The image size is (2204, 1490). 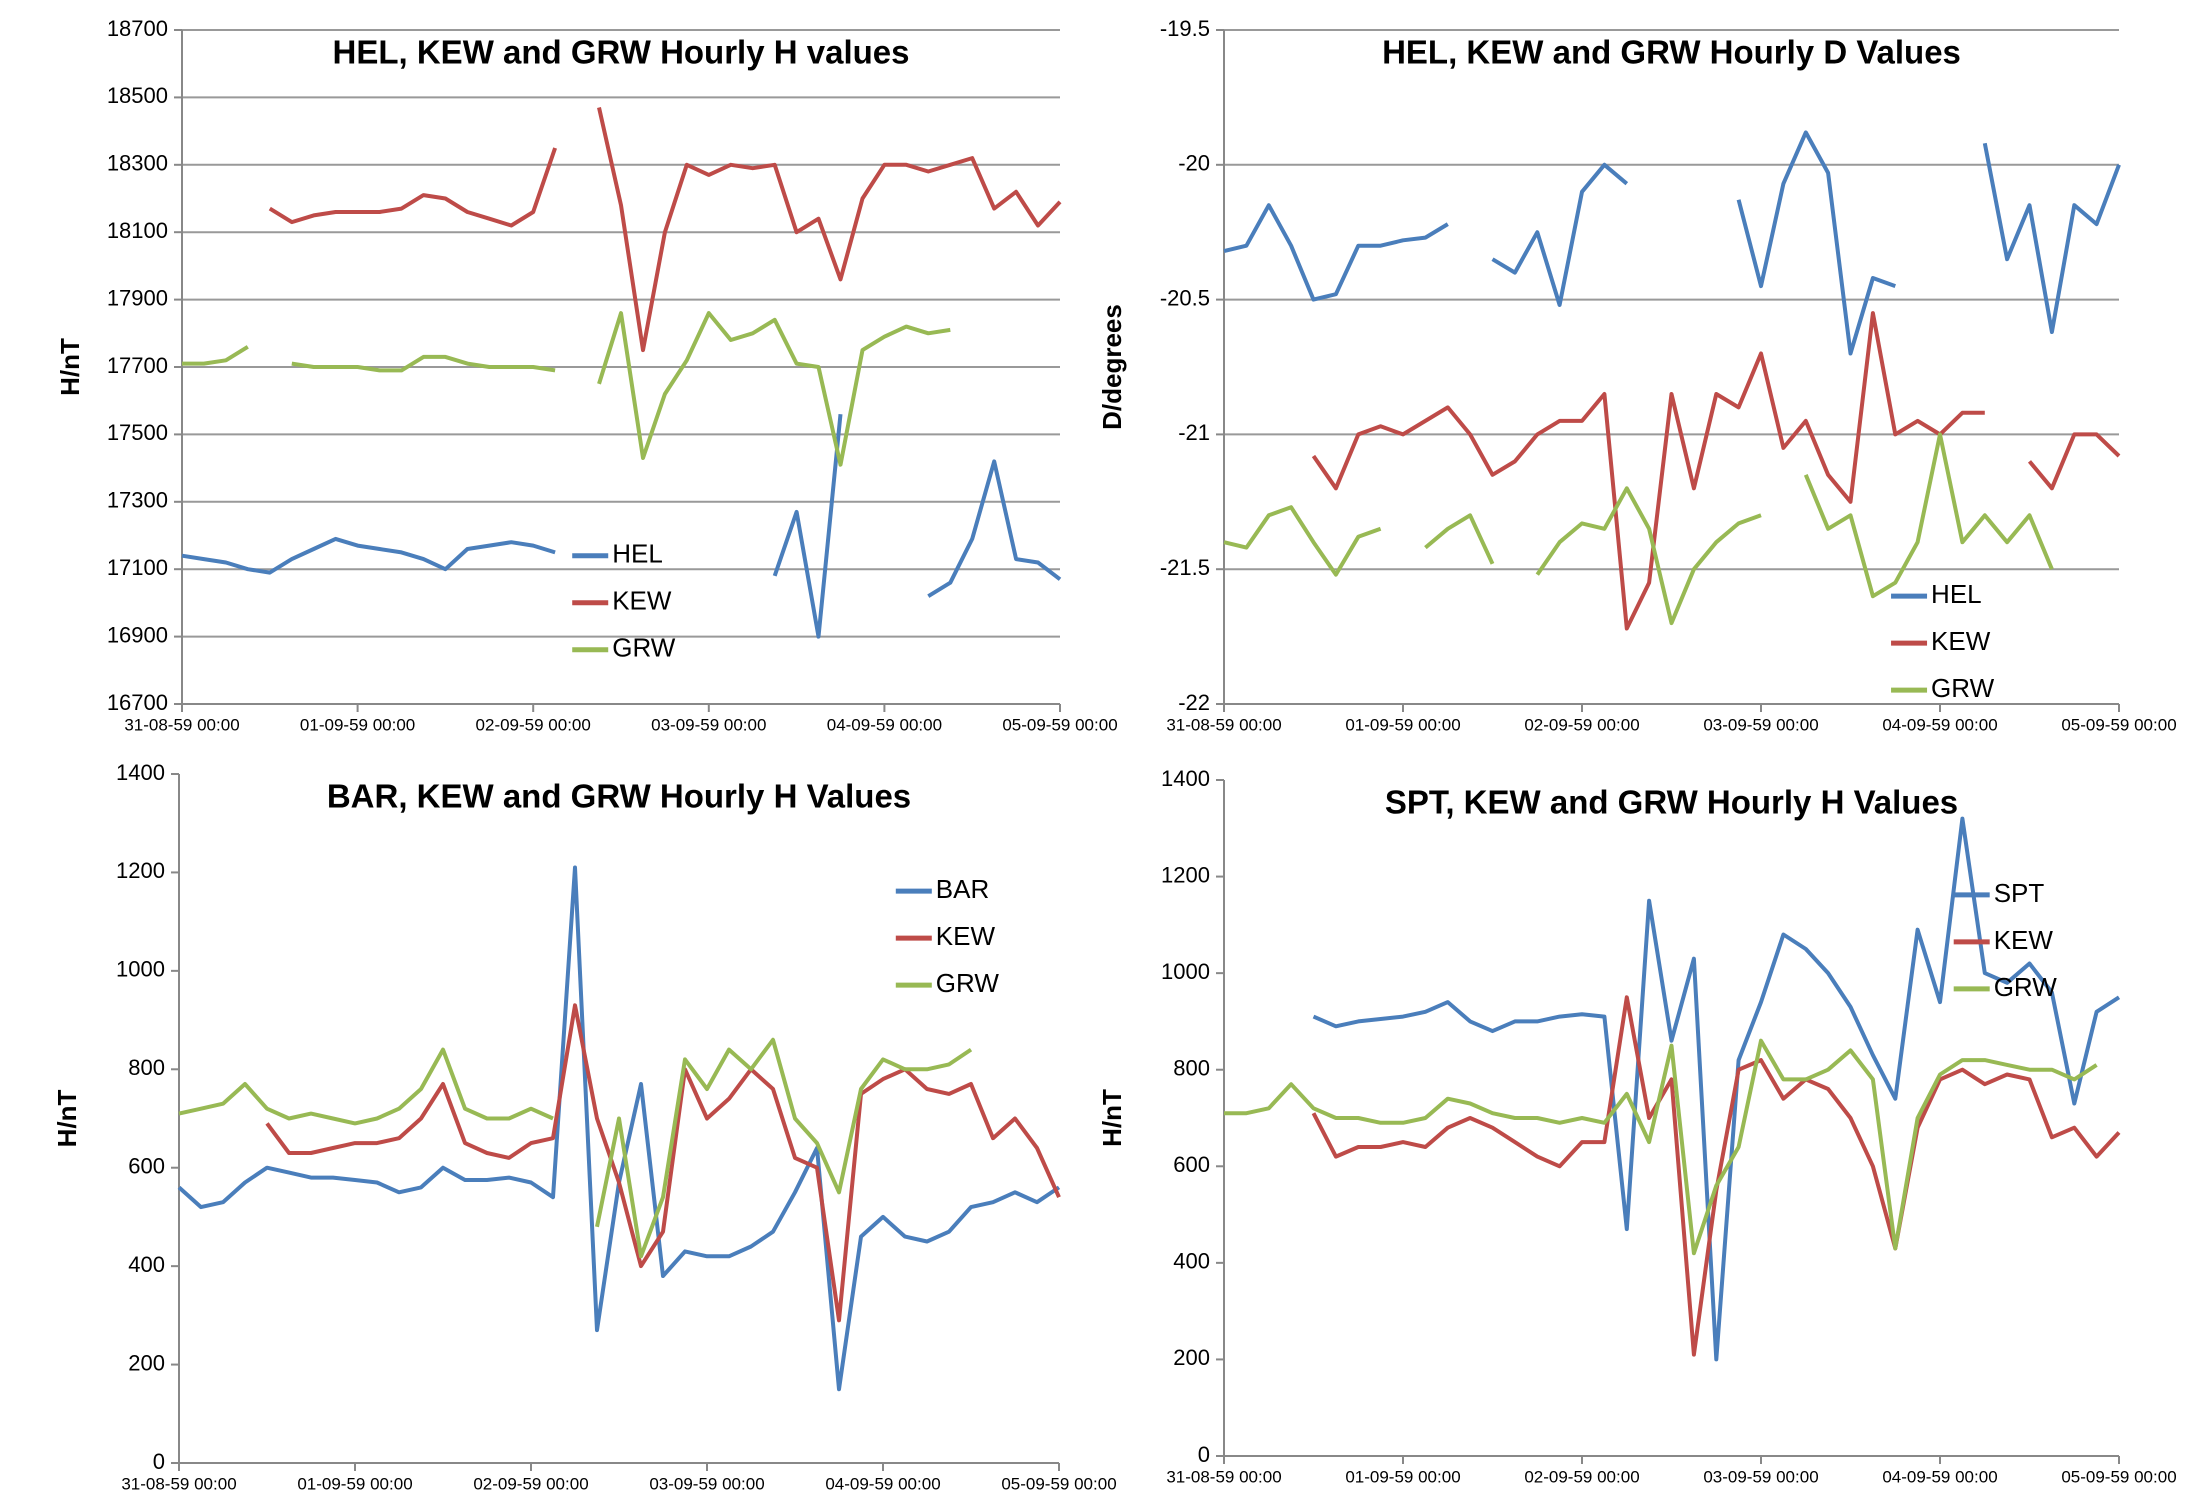 What do you see at coordinates (137, 95) in the screenshot?
I see `y-tick-label: 18500` at bounding box center [137, 95].